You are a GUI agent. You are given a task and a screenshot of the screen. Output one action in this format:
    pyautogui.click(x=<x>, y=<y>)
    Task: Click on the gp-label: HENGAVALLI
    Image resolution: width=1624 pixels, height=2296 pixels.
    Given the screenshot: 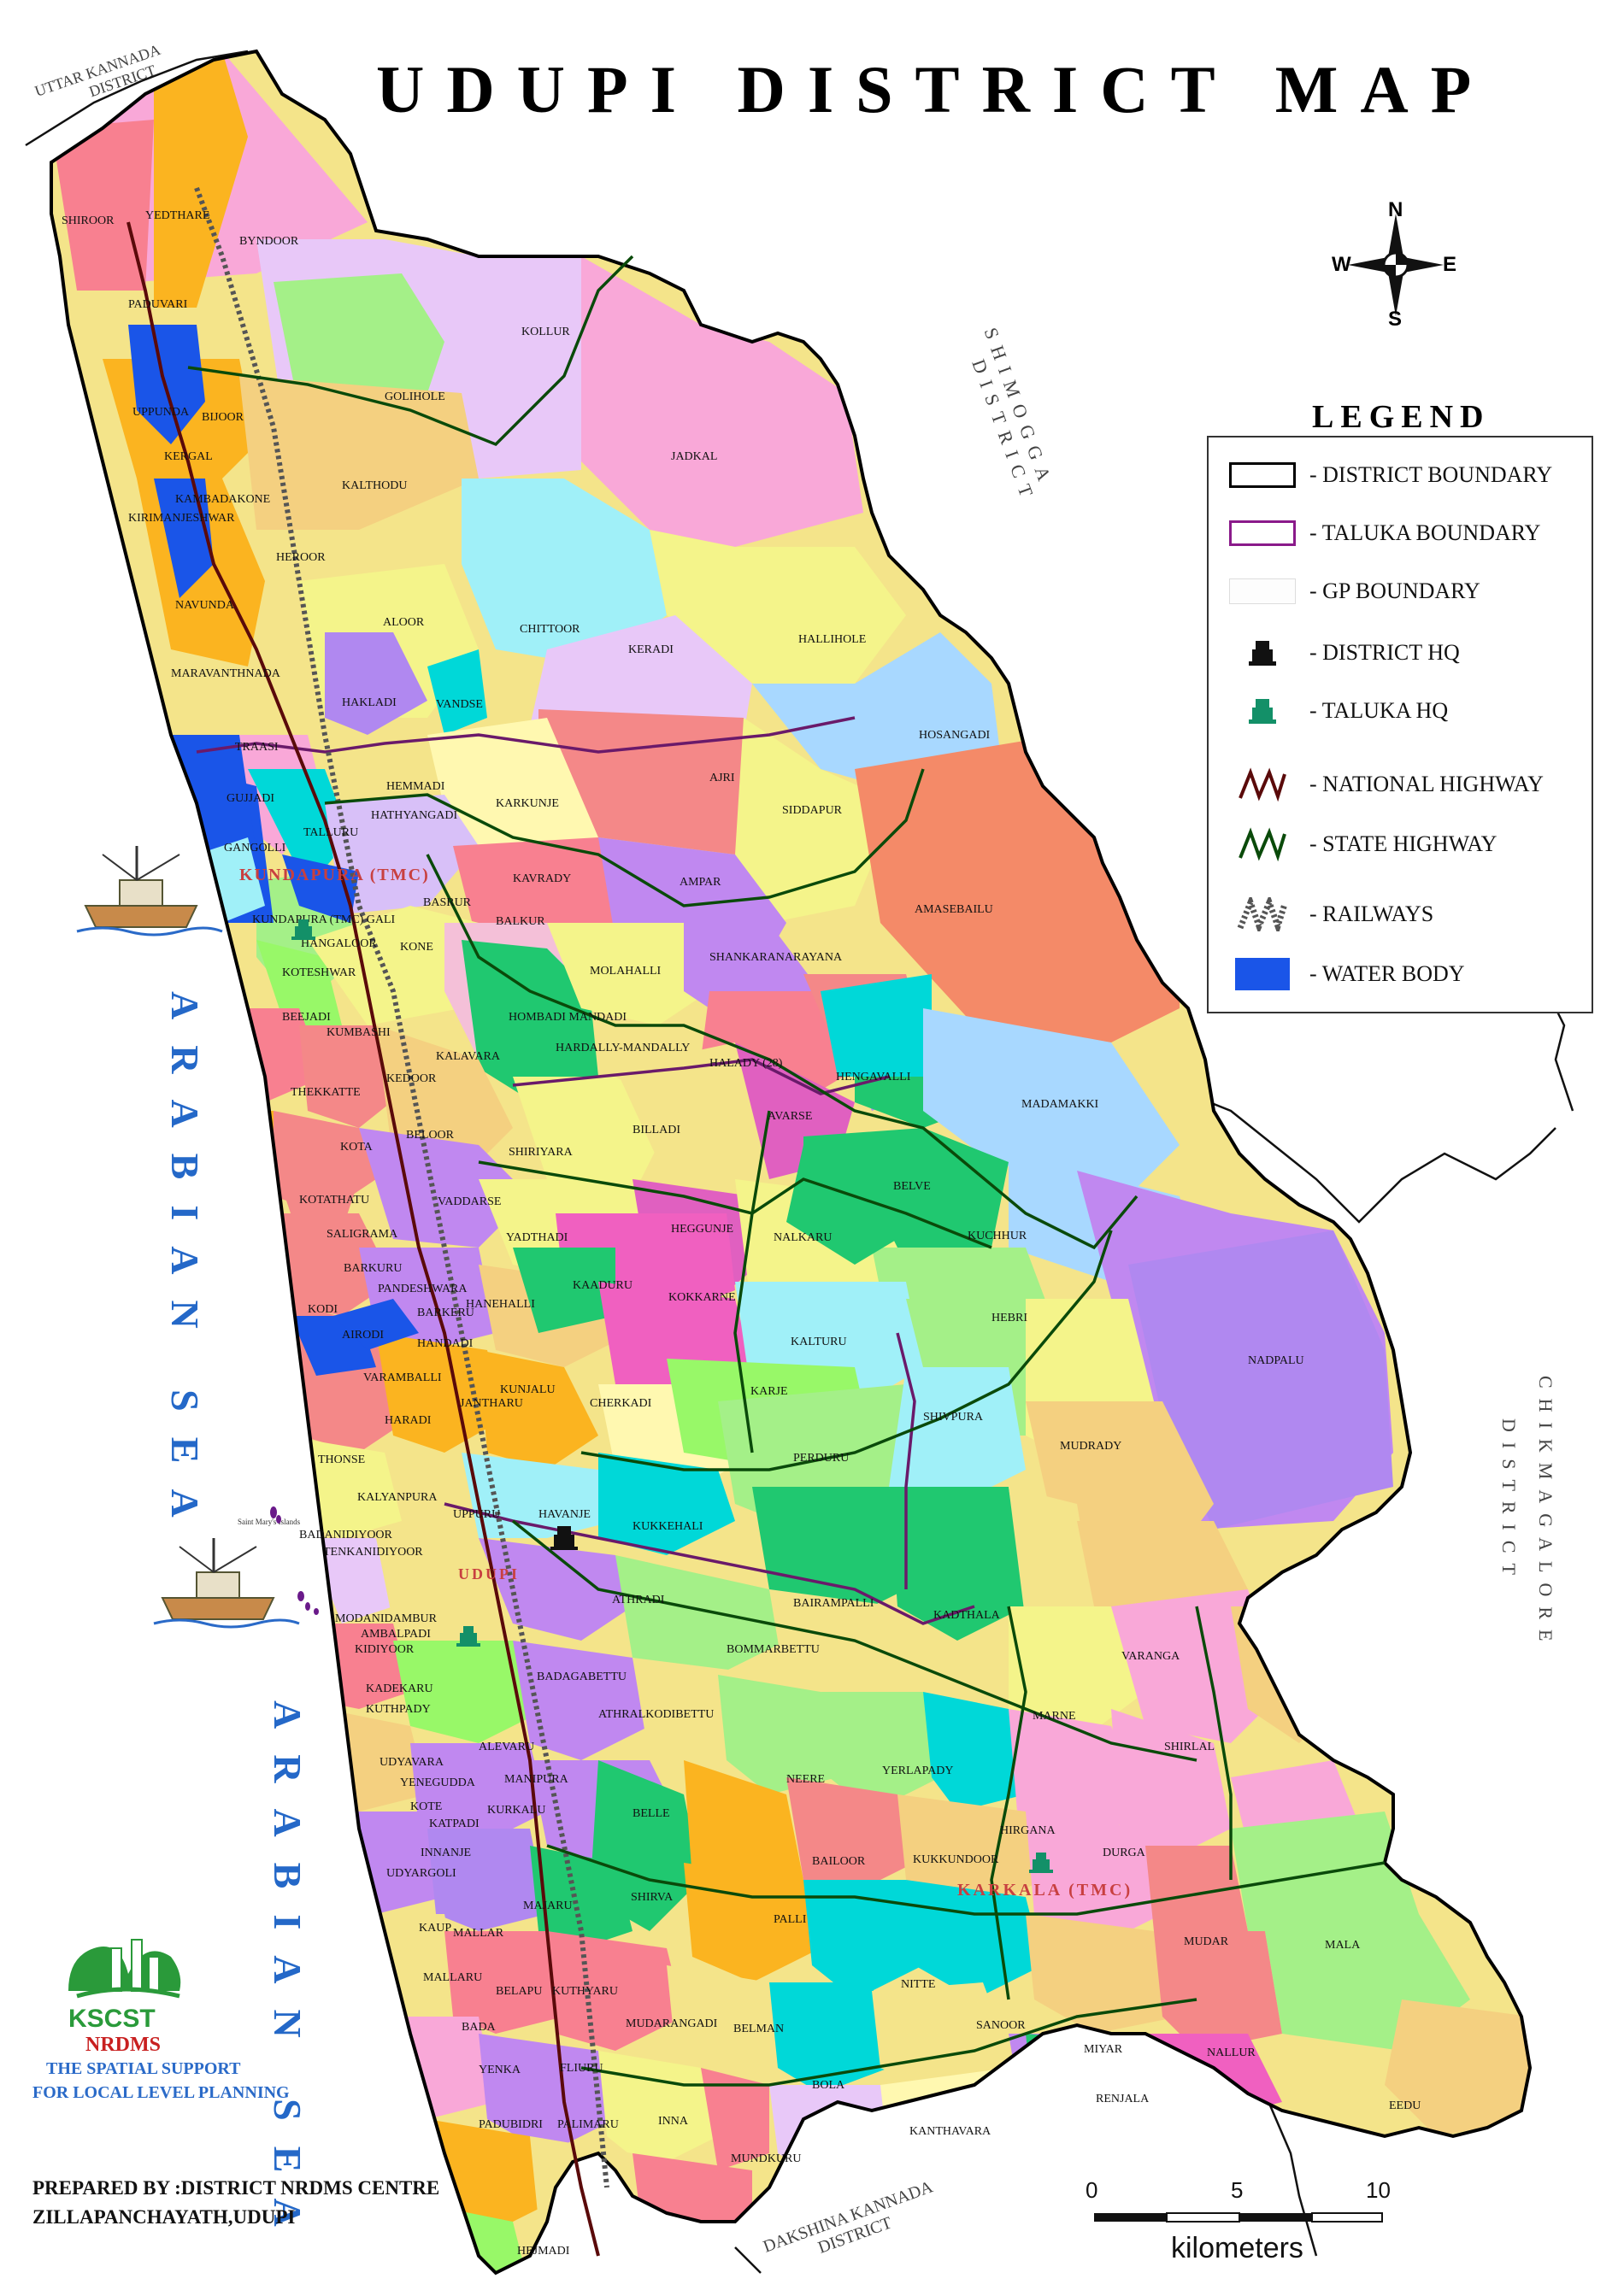 What is the action you would take?
    pyautogui.click(x=874, y=1077)
    